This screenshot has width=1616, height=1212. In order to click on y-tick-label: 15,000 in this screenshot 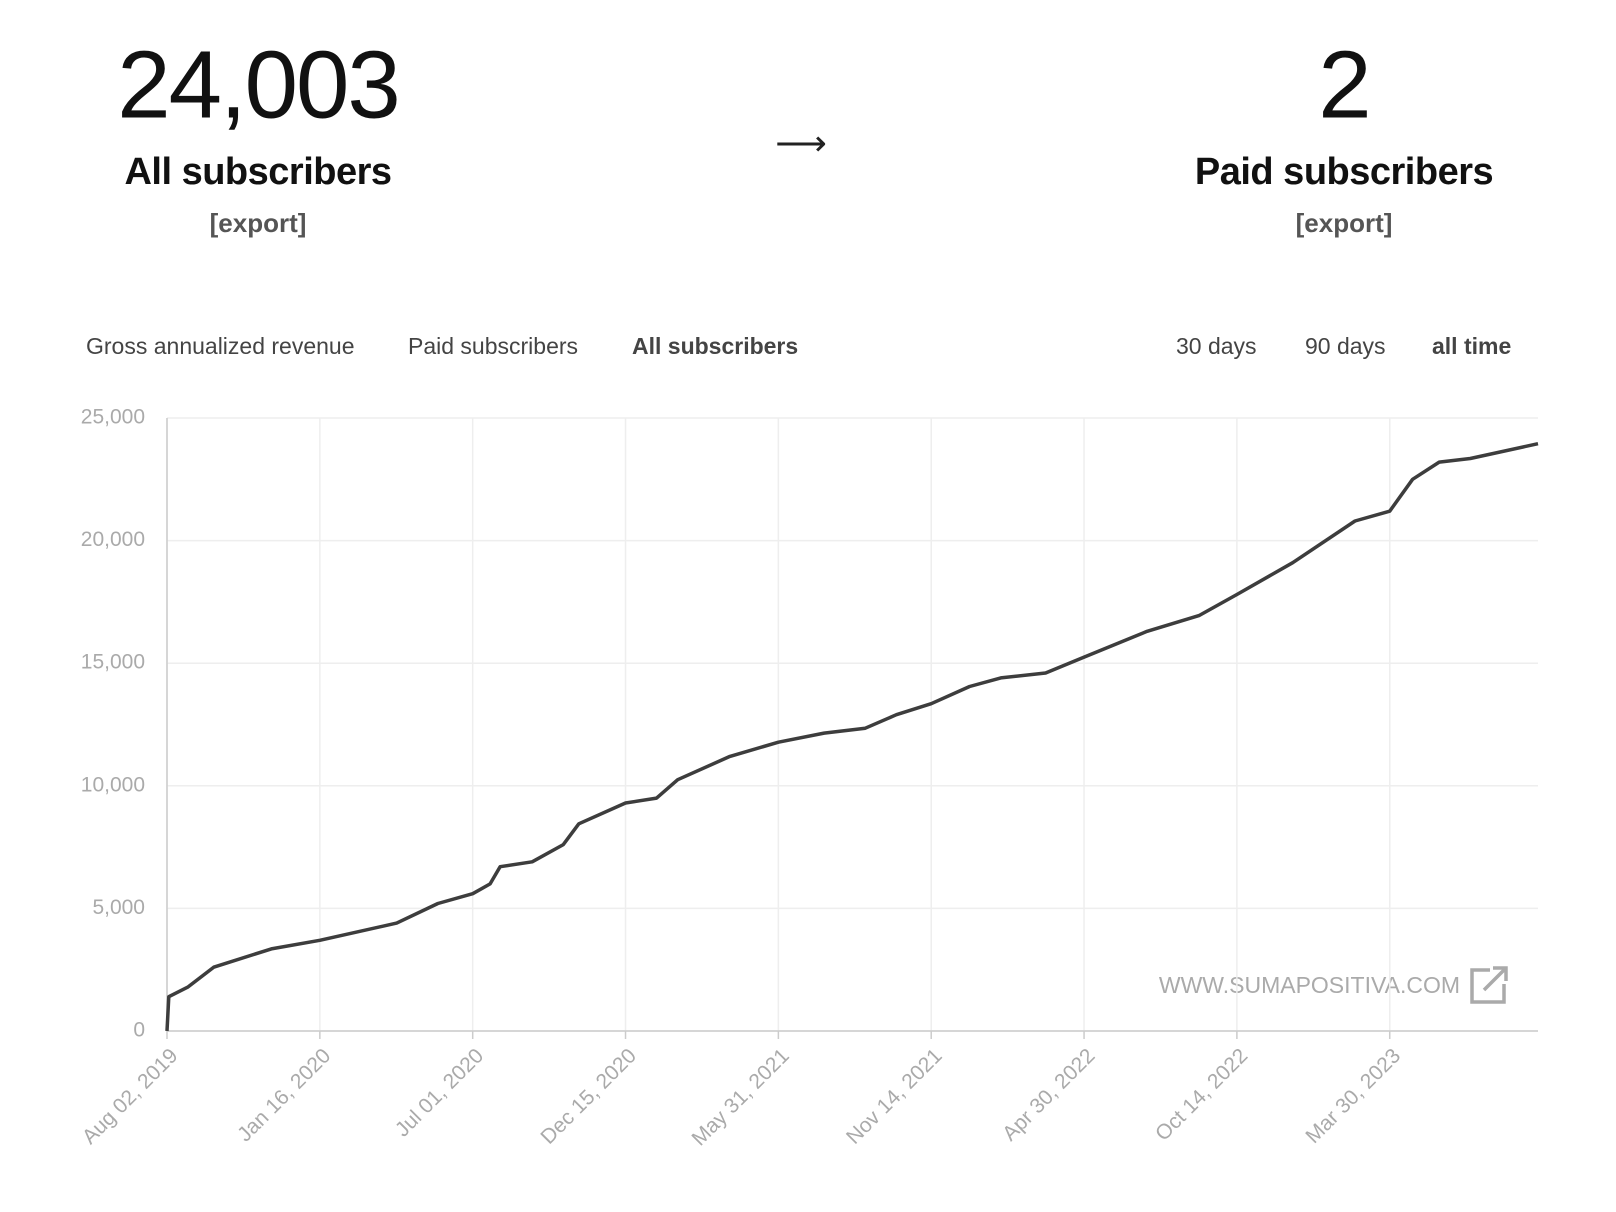, I will do `click(113, 662)`.